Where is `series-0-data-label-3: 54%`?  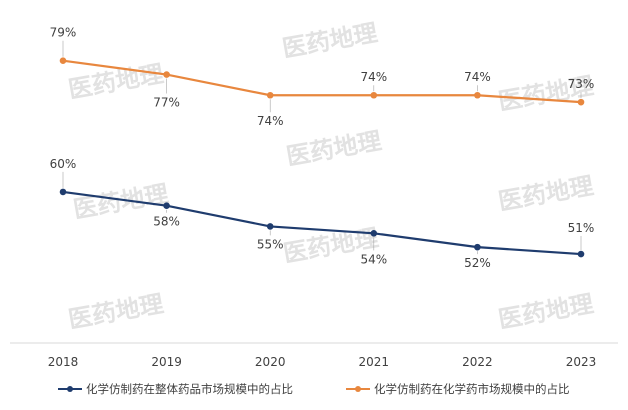 series-0-data-label-3: 54% is located at coordinates (373, 259).